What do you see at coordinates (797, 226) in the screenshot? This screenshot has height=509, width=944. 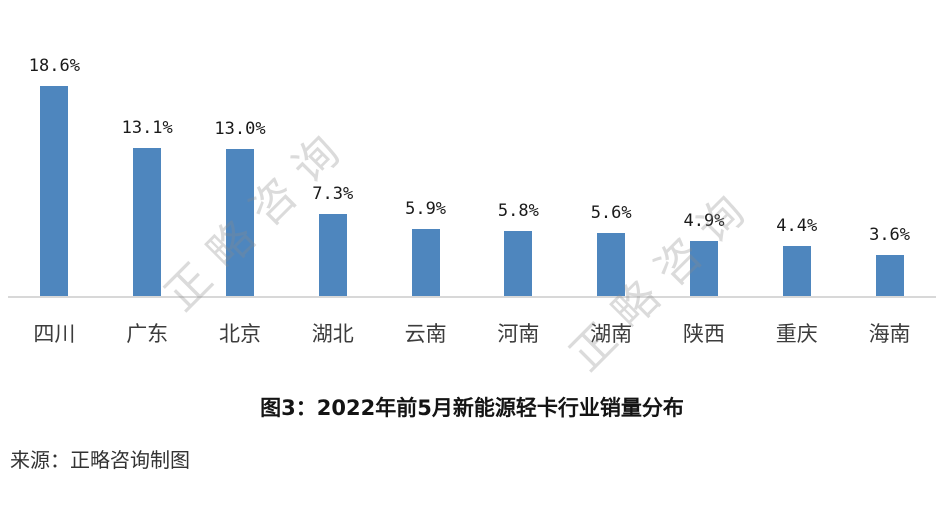 I see `bar-value-label: 4.4%` at bounding box center [797, 226].